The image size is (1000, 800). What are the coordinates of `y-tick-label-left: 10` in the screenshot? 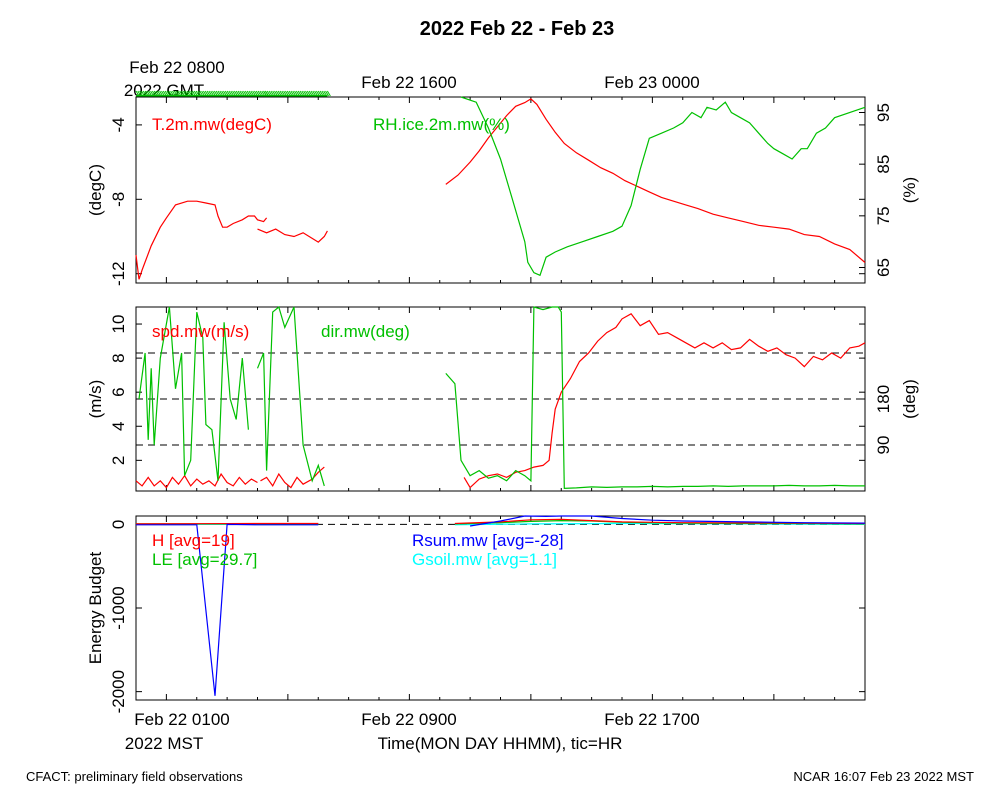 It's located at (118, 324).